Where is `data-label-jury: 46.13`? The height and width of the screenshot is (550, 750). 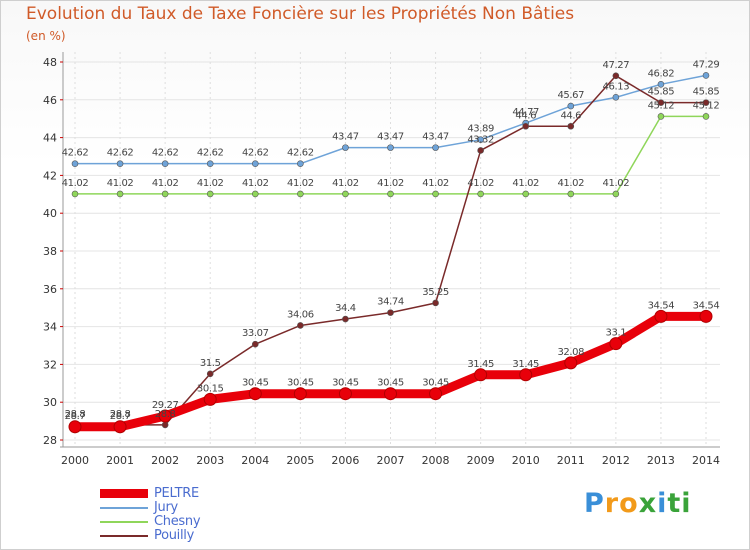
data-label-jury: 46.13 is located at coordinates (616, 86).